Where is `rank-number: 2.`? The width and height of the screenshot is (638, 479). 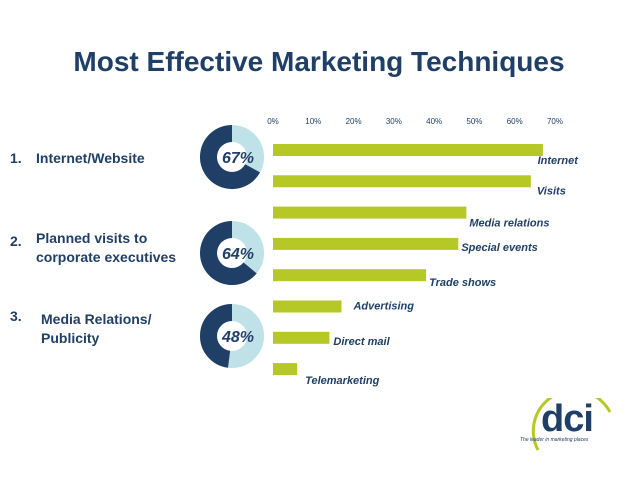 rank-number: 2. is located at coordinates (16, 241).